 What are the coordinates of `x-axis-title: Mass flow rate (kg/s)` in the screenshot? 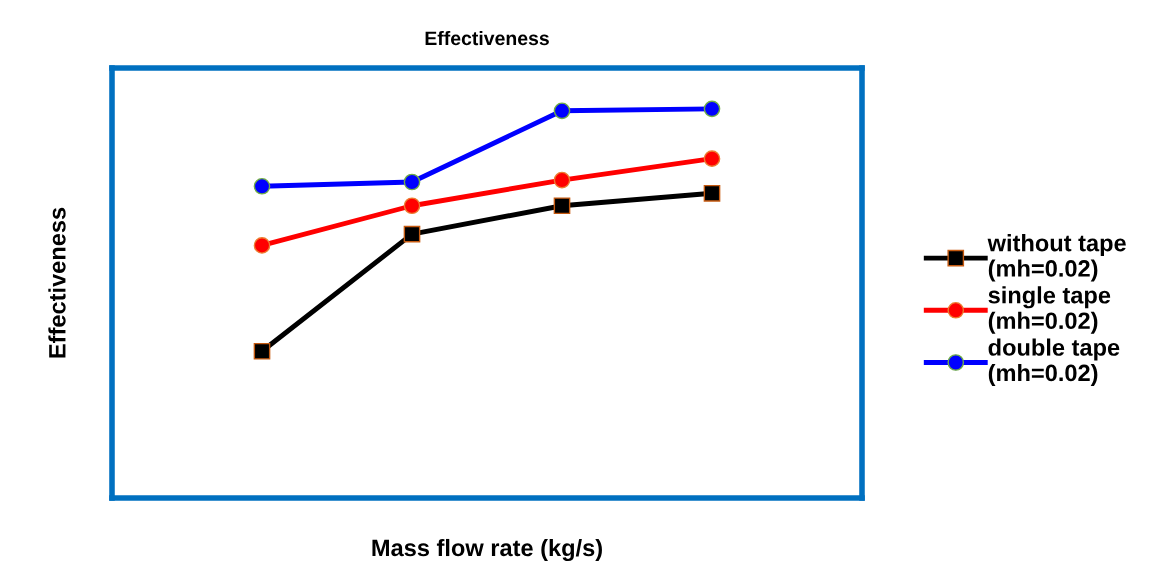 It's located at (487, 550).